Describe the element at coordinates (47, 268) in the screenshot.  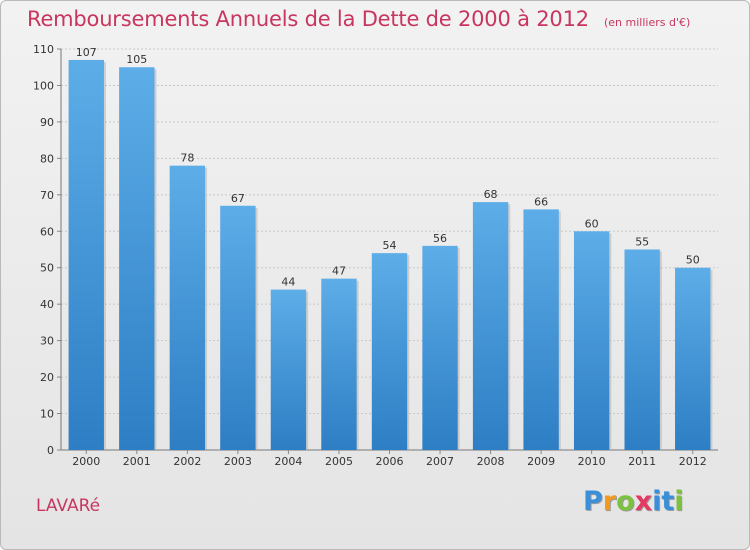
I see `y-tick-label: 50` at that location.